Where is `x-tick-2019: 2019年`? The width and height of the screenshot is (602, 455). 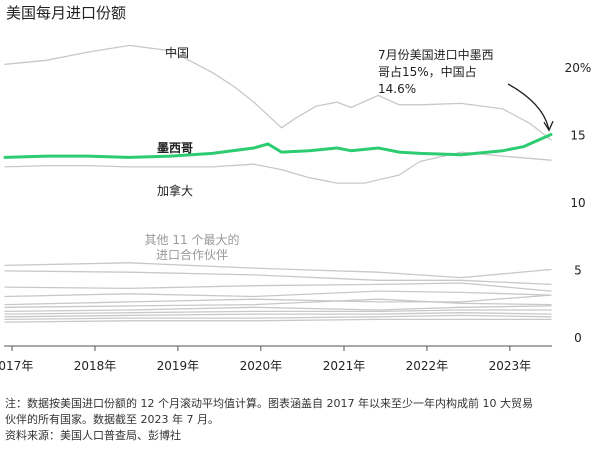 x-tick-2019: 2019年 is located at coordinates (178, 366).